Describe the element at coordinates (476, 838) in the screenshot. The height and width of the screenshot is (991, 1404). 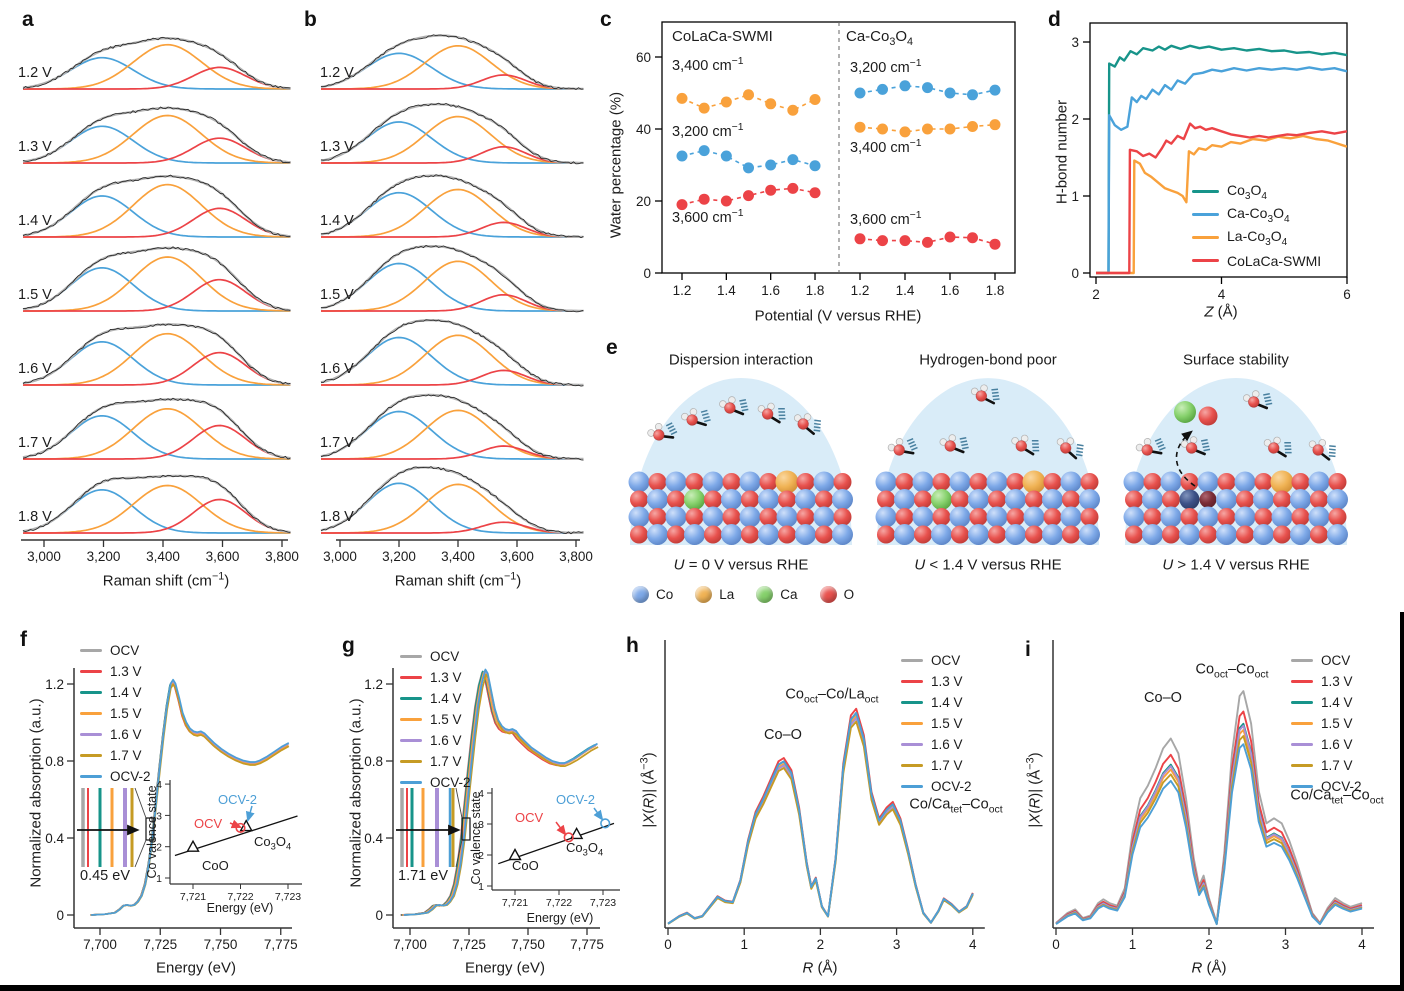
I see `g-inset-ylabel: Co valence state` at that location.